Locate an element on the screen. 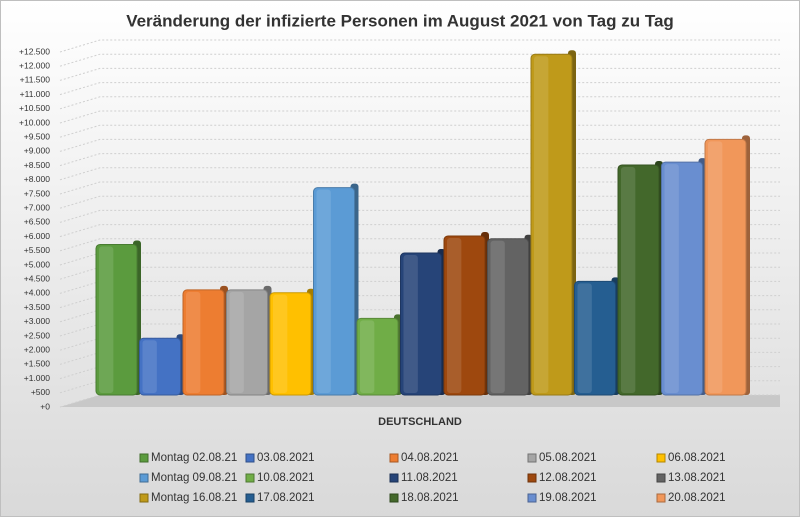 This screenshot has height=517, width=800. y-tick-label: +10.500 is located at coordinates (34, 108).